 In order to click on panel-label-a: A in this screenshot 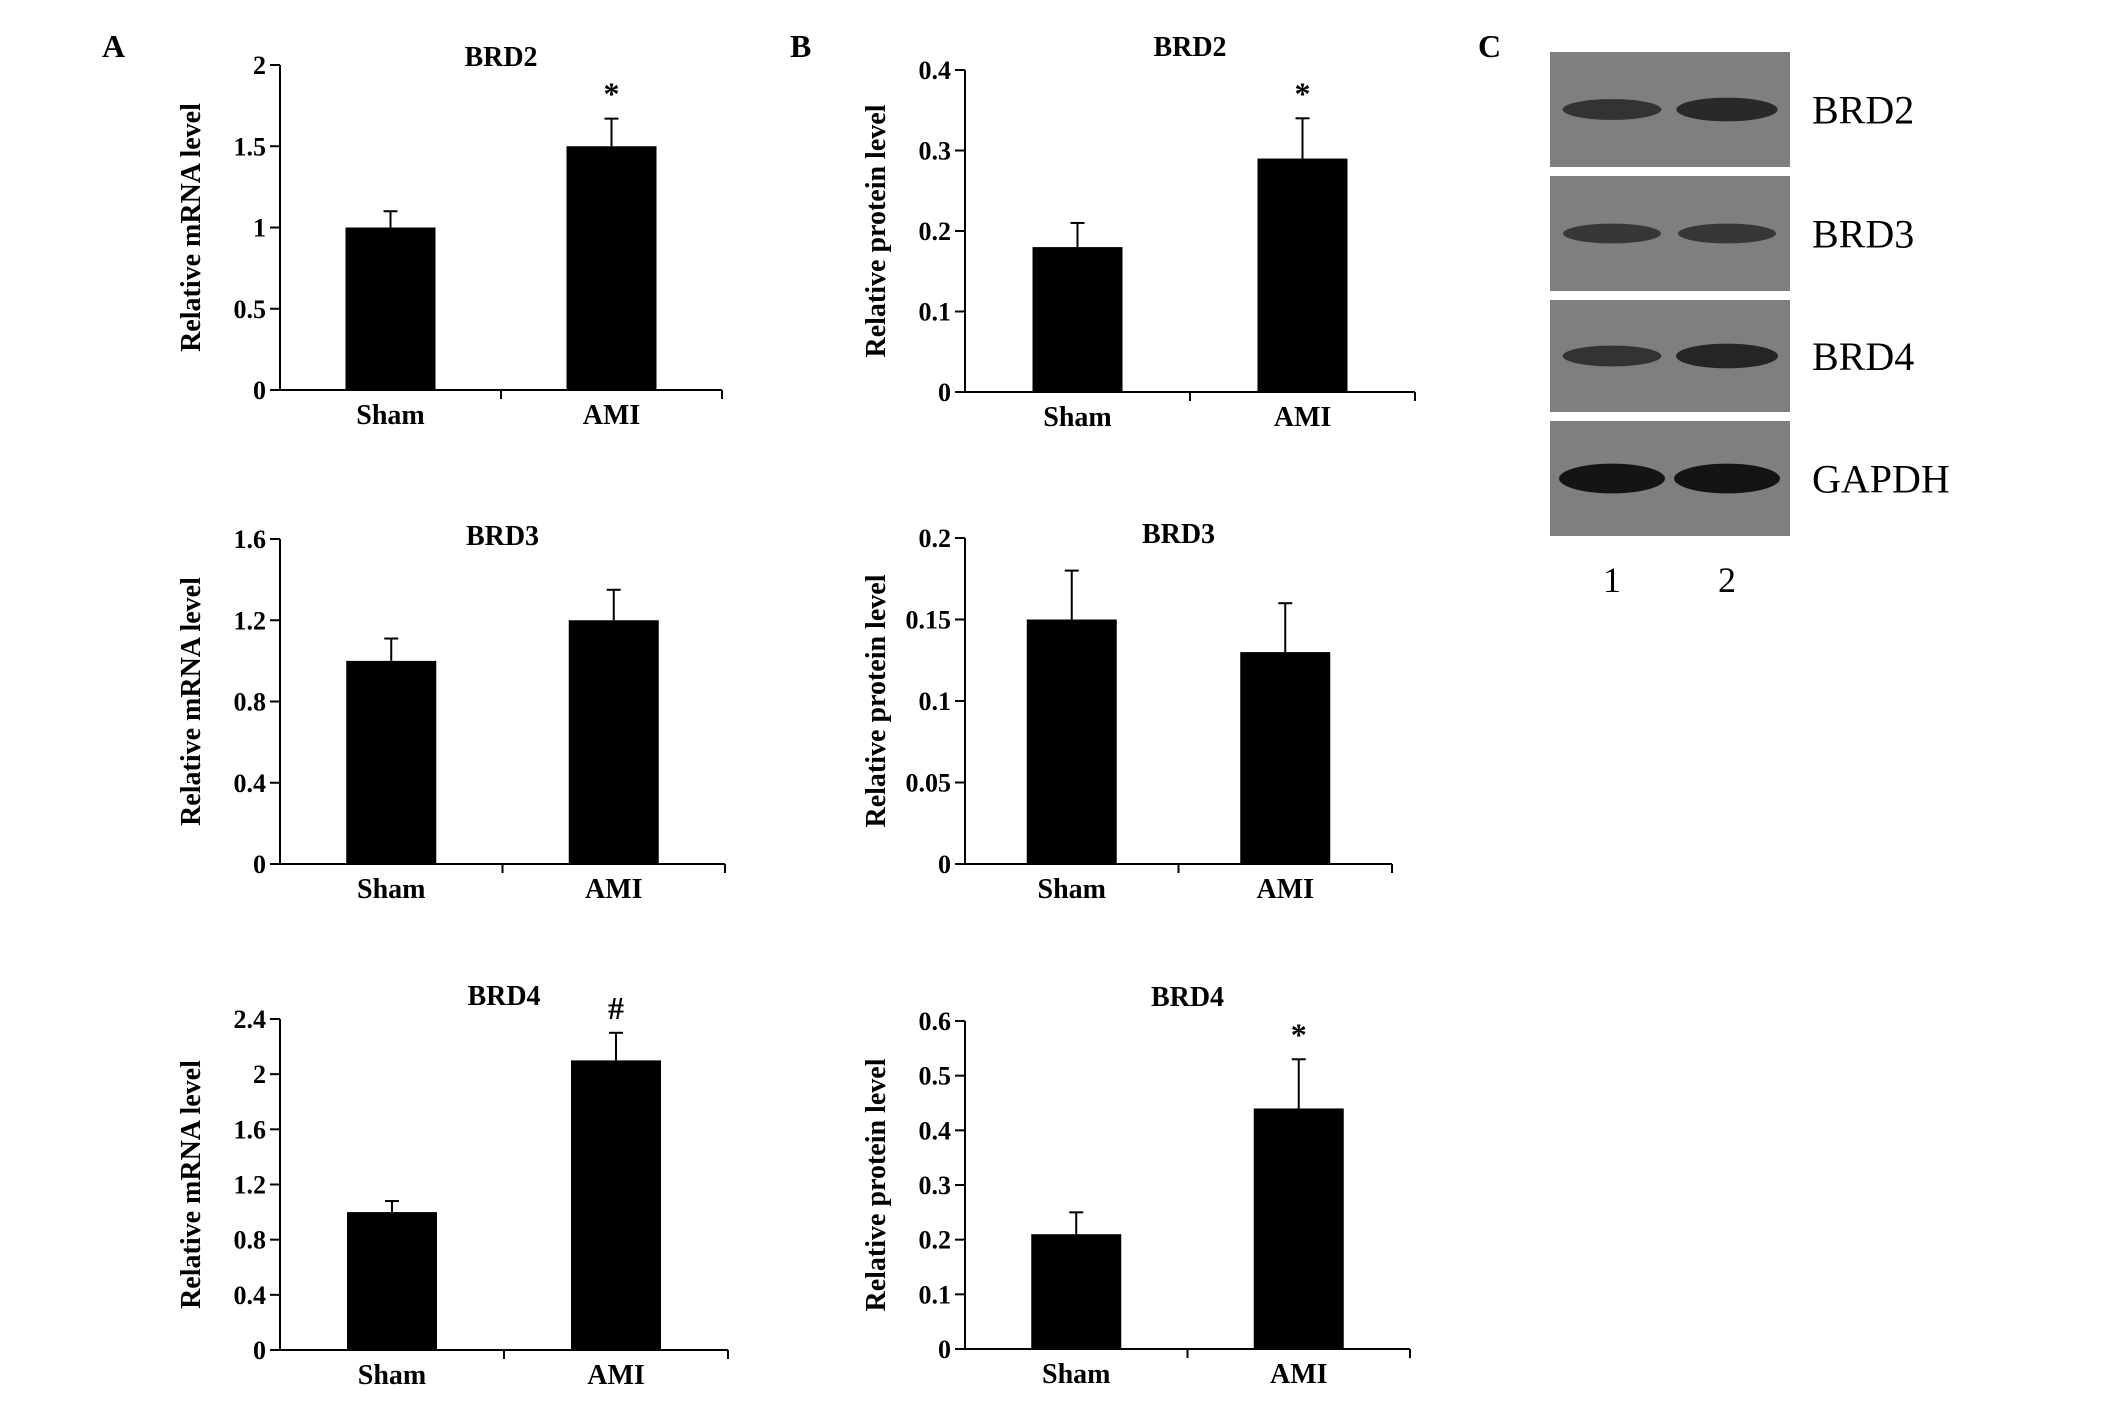, I will do `click(113, 46)`.